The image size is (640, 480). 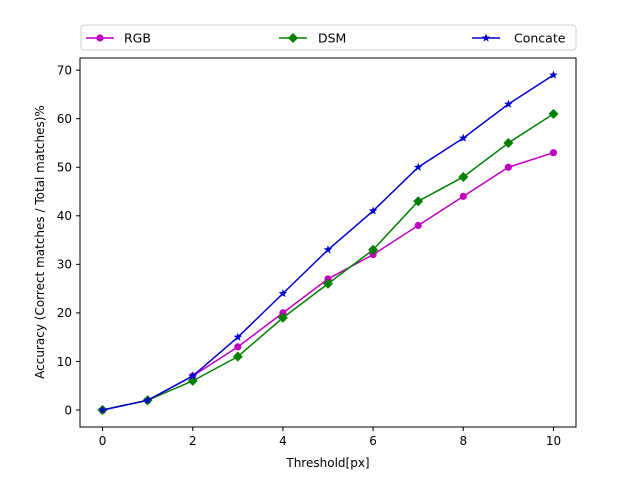 What do you see at coordinates (332, 38) in the screenshot?
I see `legend-label-dsm: DSM` at bounding box center [332, 38].